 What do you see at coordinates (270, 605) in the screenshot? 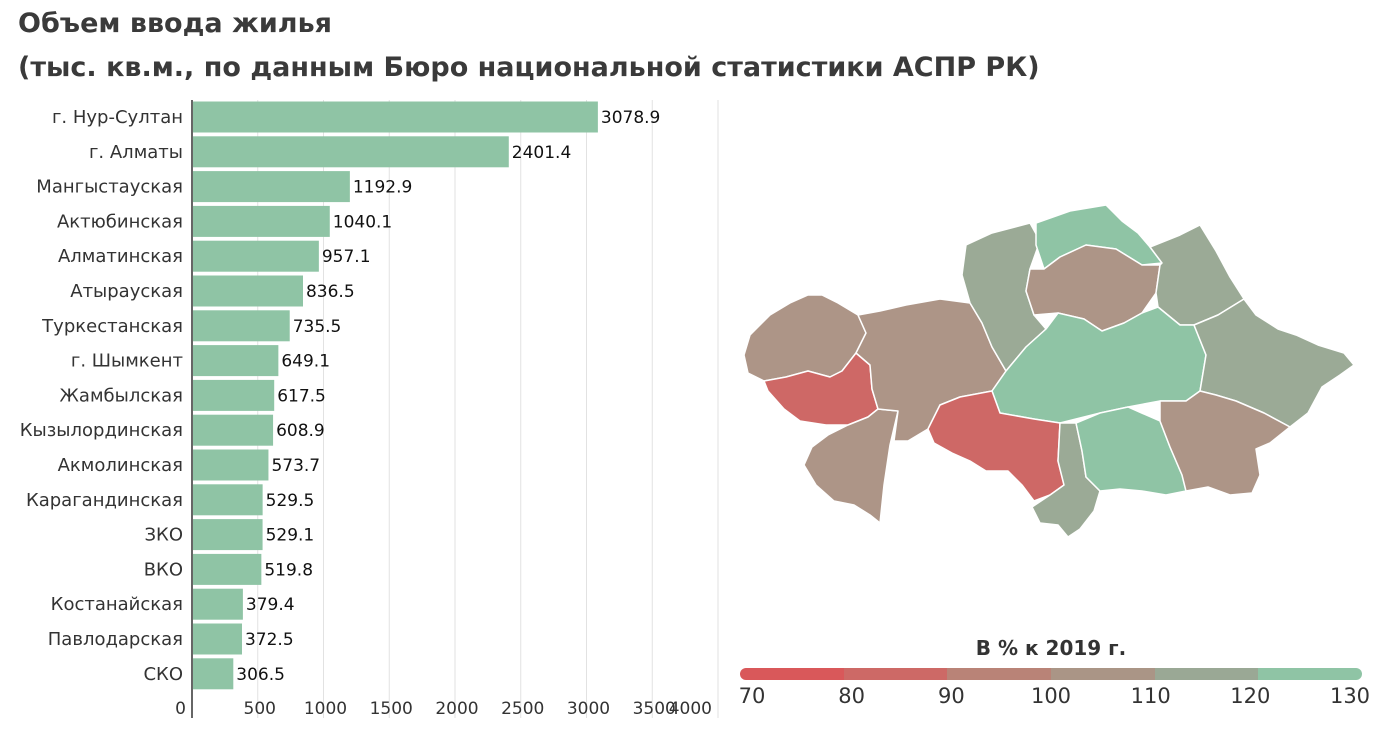
I see `value-label: 379.4` at bounding box center [270, 605].